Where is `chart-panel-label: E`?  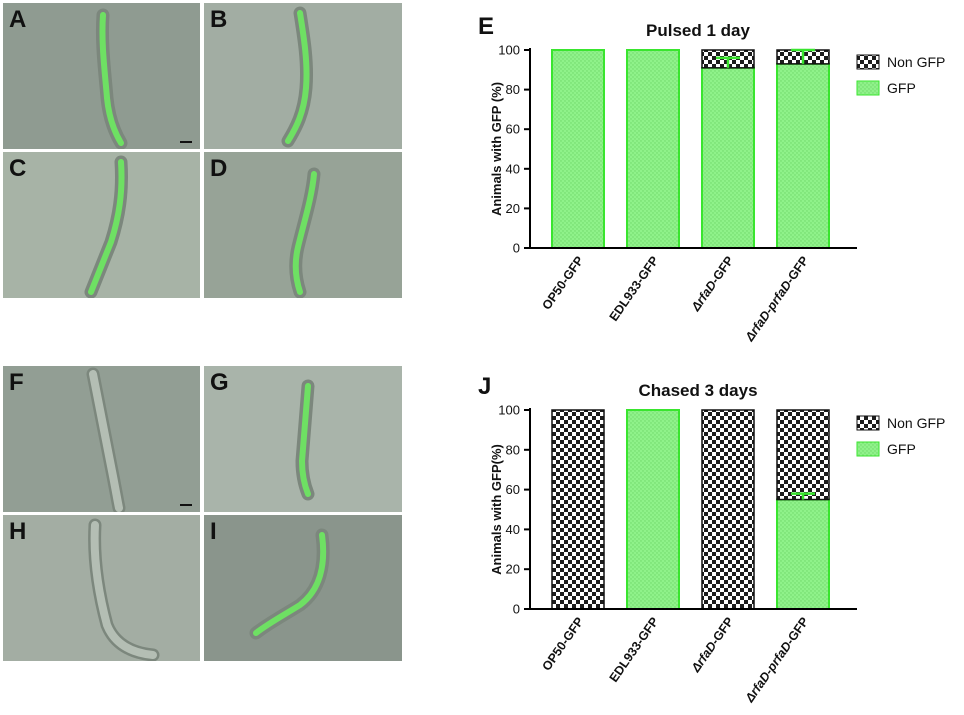 chart-panel-label: E is located at coordinates (486, 26).